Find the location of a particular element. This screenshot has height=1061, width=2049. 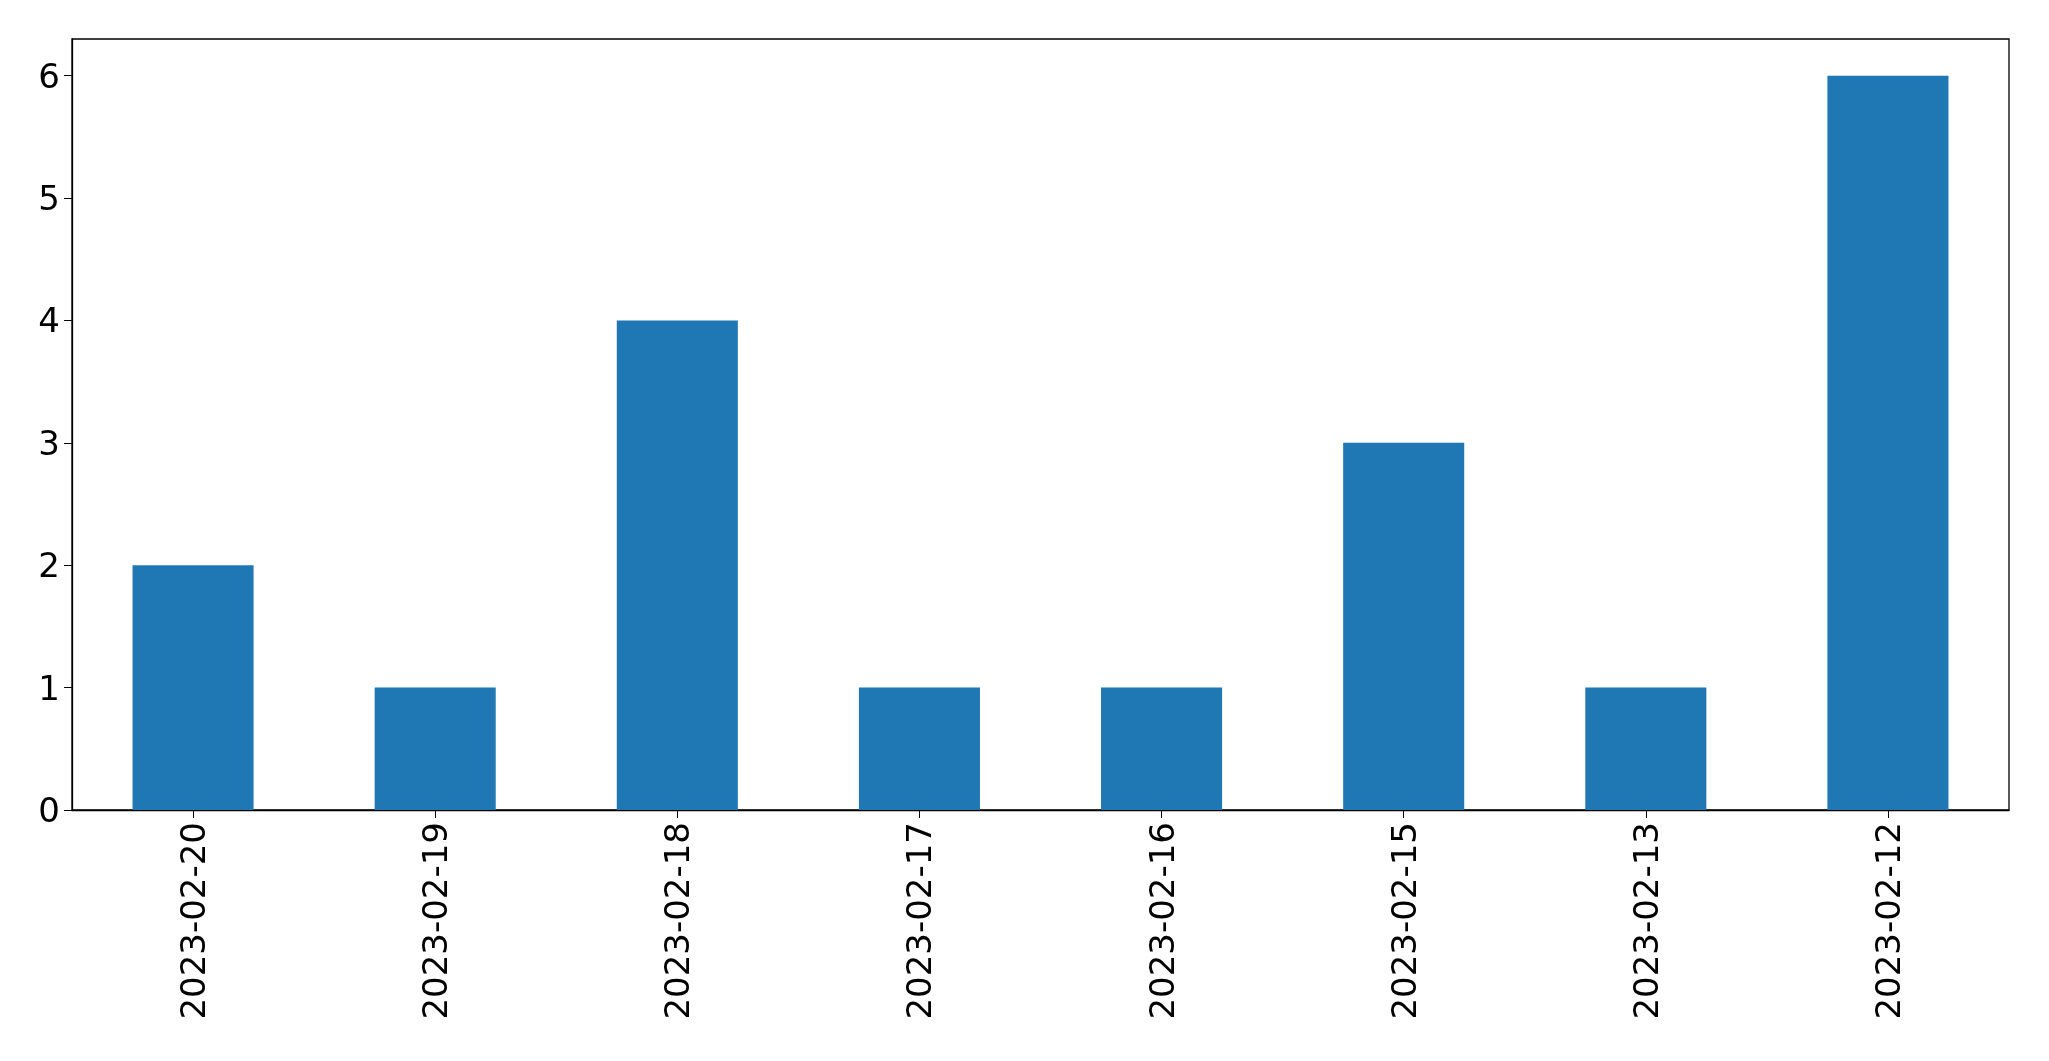

y-tick-label: 4 is located at coordinates (49, 320).